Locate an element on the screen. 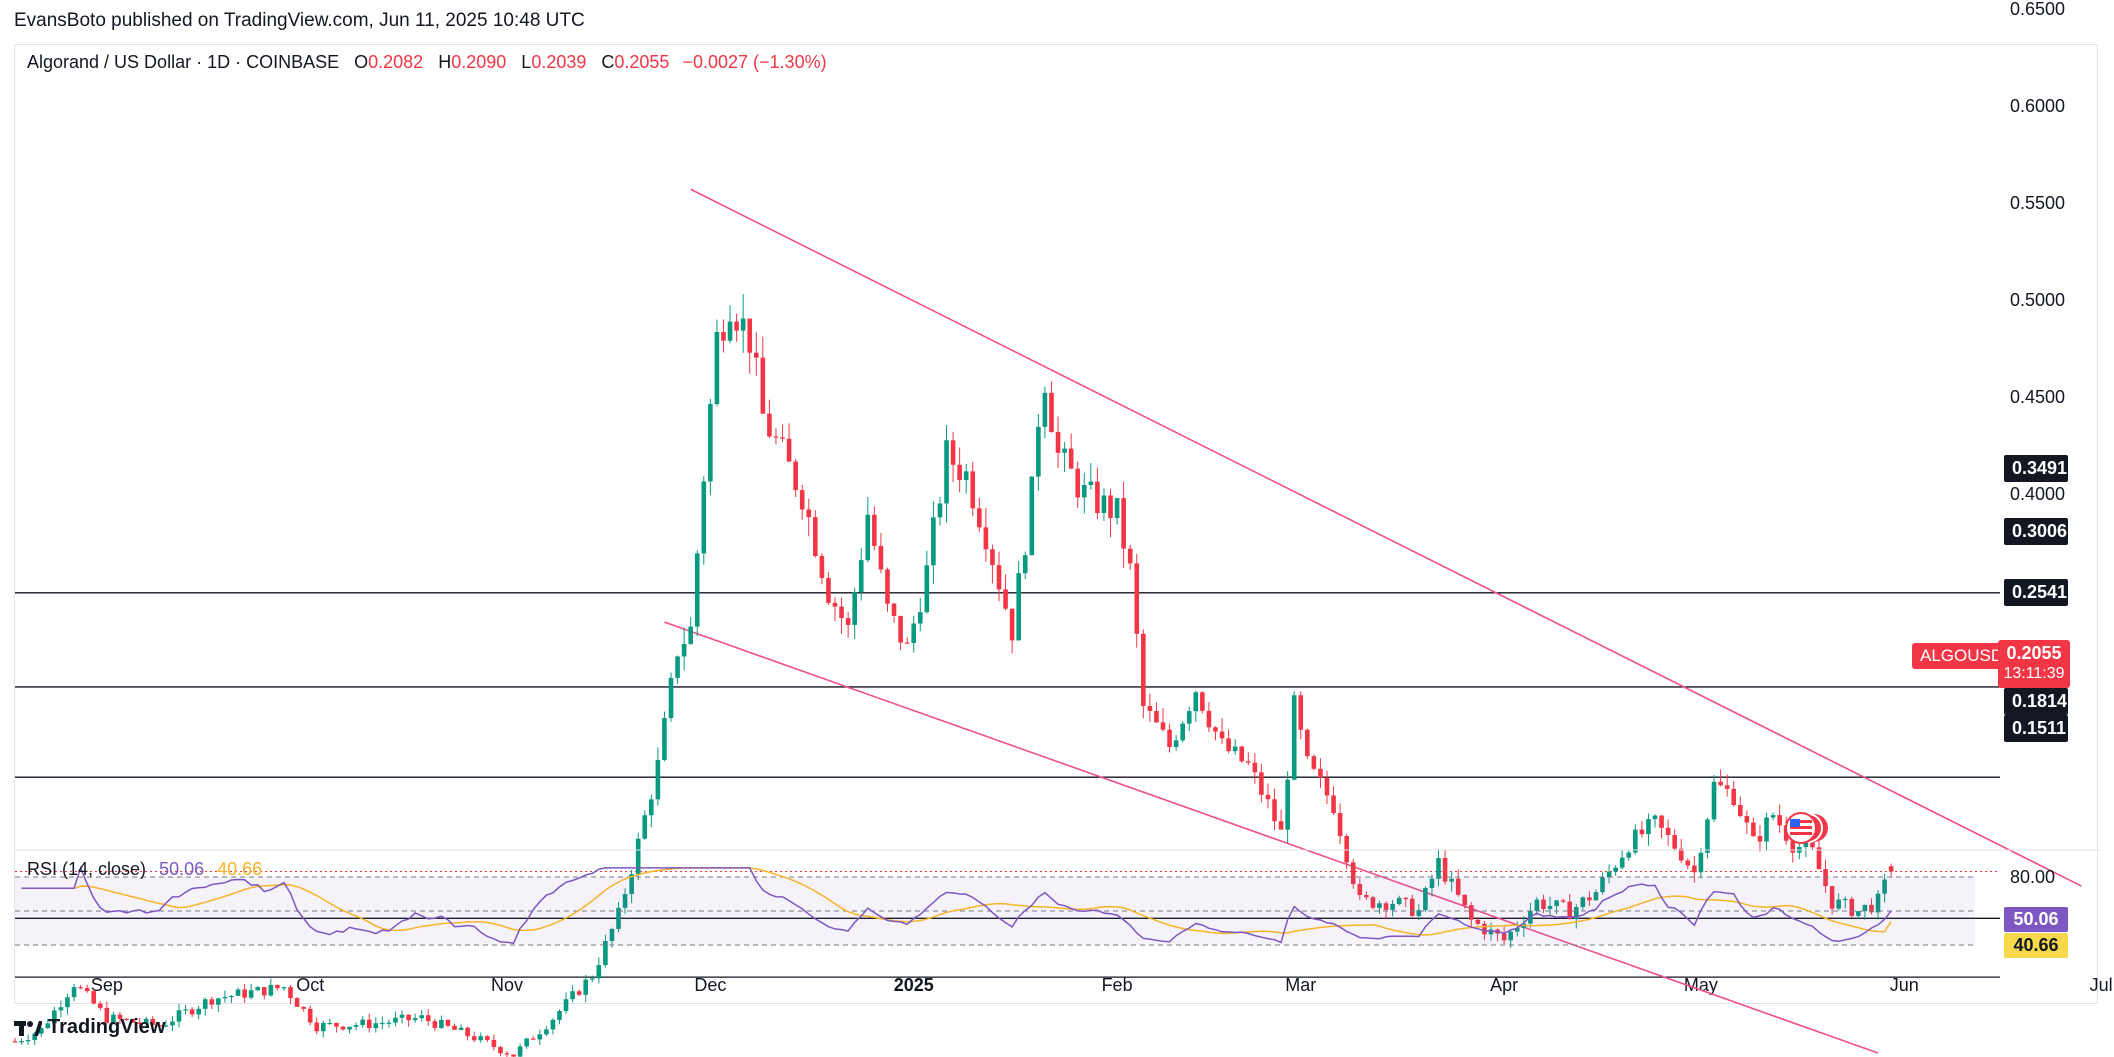  rsi-ma-value-tag: 40.66 is located at coordinates (2036, 945).